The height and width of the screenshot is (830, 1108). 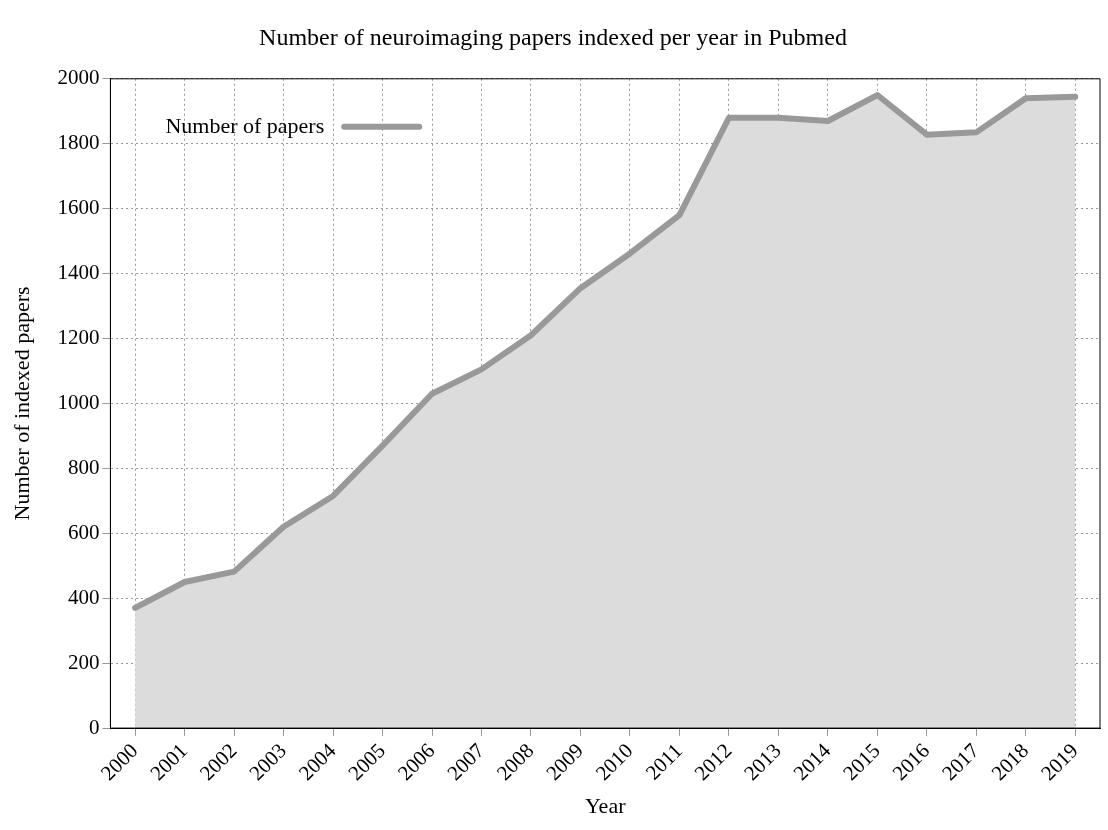 I want to click on y-tick-label: 1600, so click(x=78, y=207).